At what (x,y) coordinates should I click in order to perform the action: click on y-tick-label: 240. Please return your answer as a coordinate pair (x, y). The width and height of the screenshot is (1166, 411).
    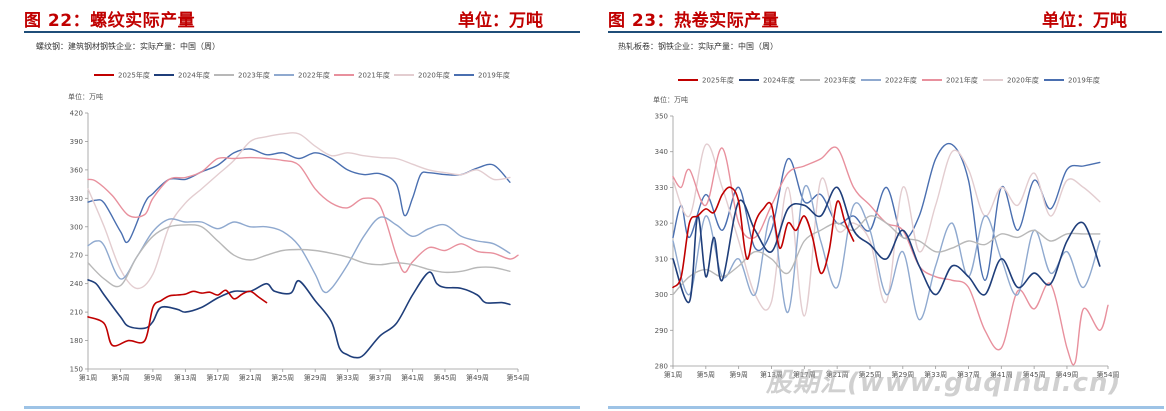
    Looking at the image, I should click on (76, 284).